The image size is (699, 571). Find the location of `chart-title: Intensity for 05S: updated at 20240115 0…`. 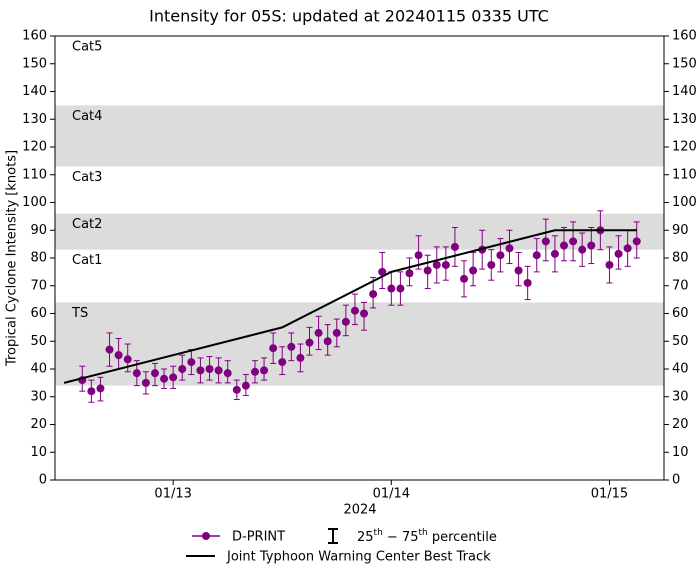

chart-title: Intensity for 05S: updated at 20240115 0… is located at coordinates (349, 16).